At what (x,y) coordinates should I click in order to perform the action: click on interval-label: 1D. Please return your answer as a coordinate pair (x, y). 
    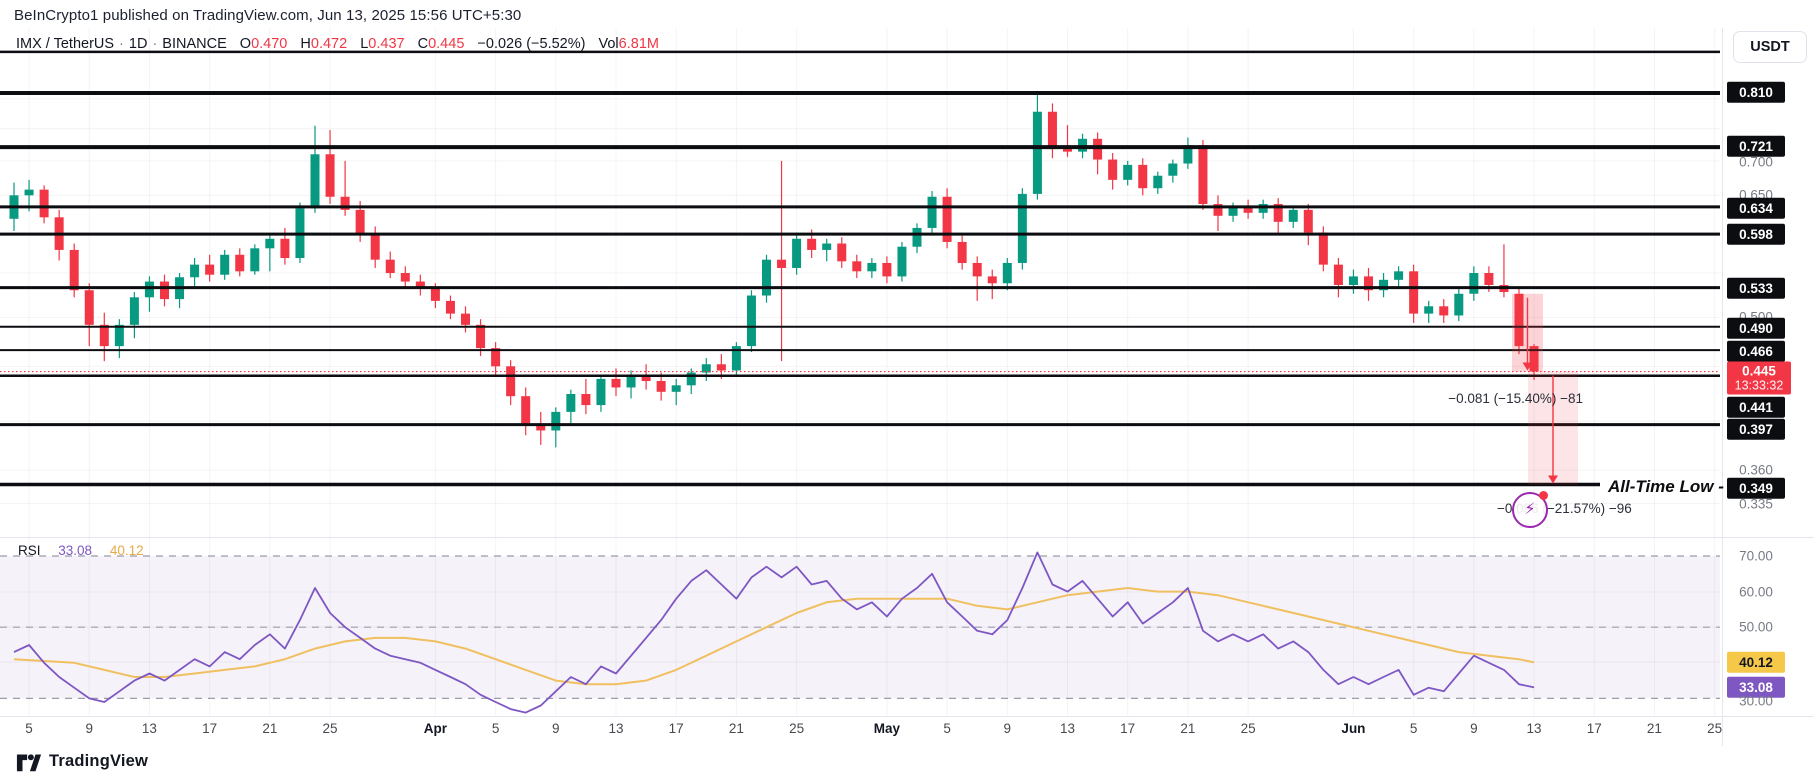
    Looking at the image, I should click on (138, 44).